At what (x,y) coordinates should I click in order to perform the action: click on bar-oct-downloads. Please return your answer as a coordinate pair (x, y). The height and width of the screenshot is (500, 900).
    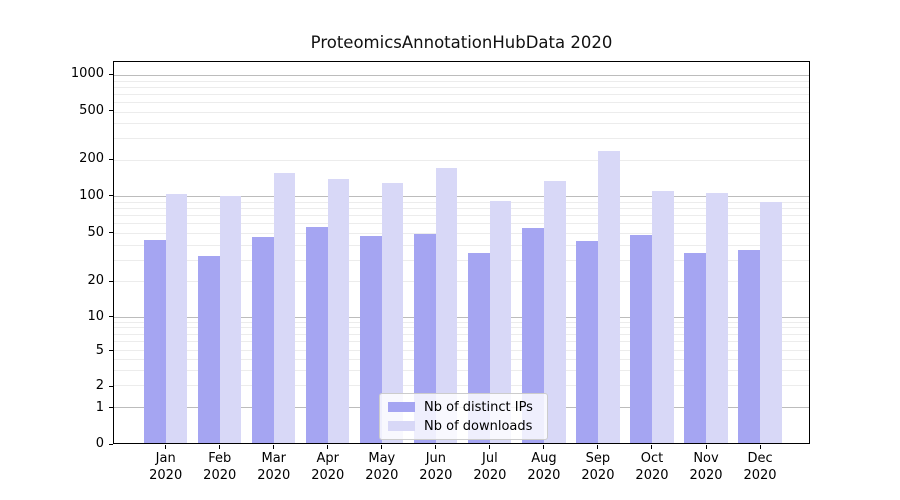
    Looking at the image, I should click on (662, 317).